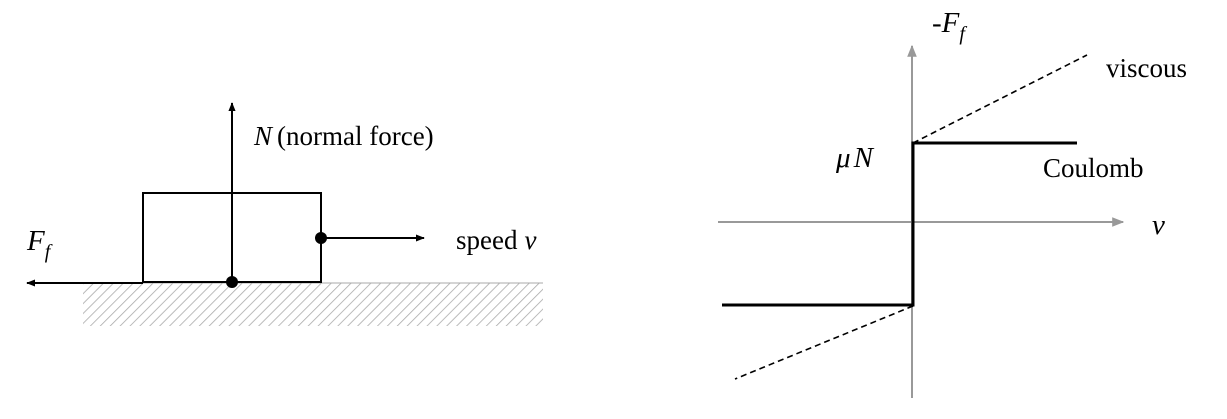 The height and width of the screenshot is (419, 1227). What do you see at coordinates (321, 238) in the screenshot?
I see `speed-origin-dot` at bounding box center [321, 238].